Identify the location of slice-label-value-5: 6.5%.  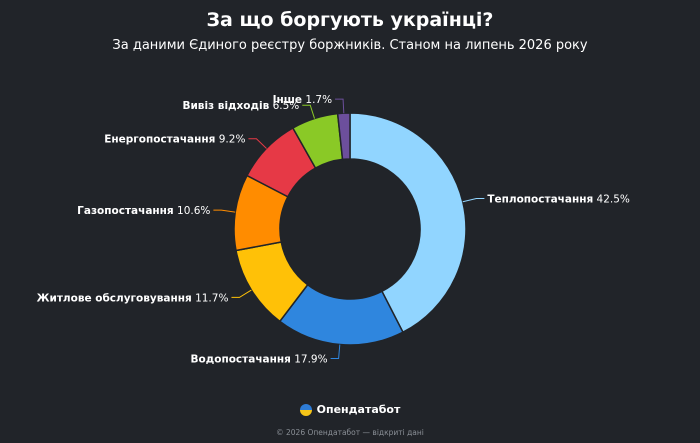
(284, 106).